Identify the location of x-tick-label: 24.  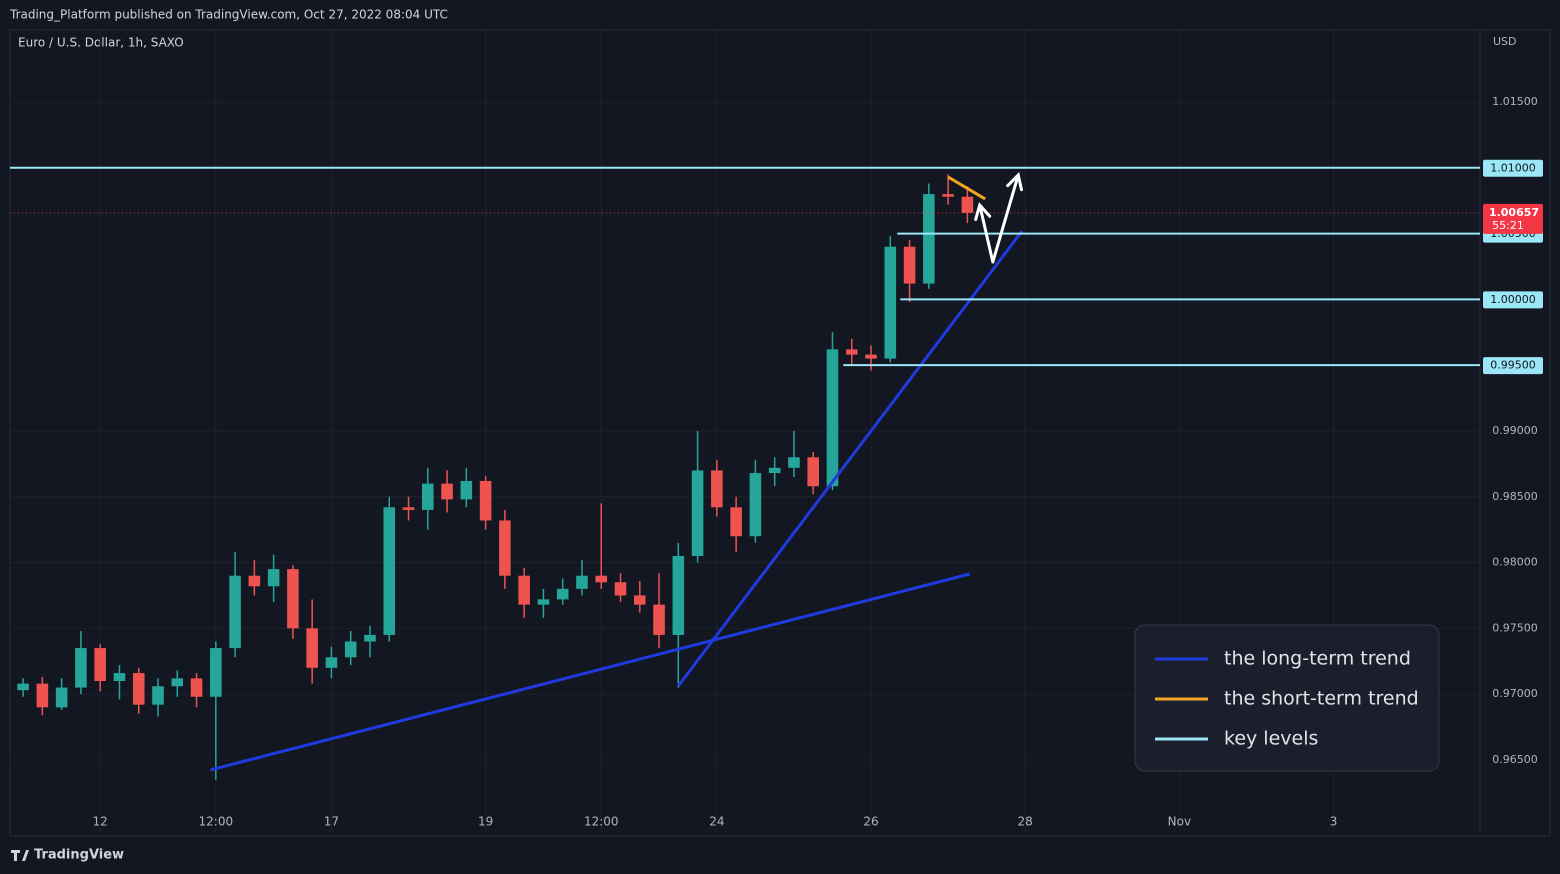
(716, 822).